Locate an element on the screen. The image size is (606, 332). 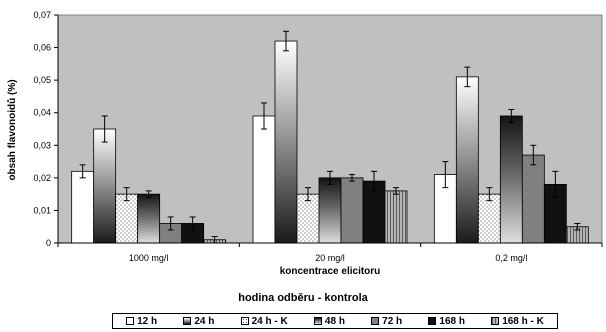
legend-label: 168 h - K is located at coordinates (523, 321).